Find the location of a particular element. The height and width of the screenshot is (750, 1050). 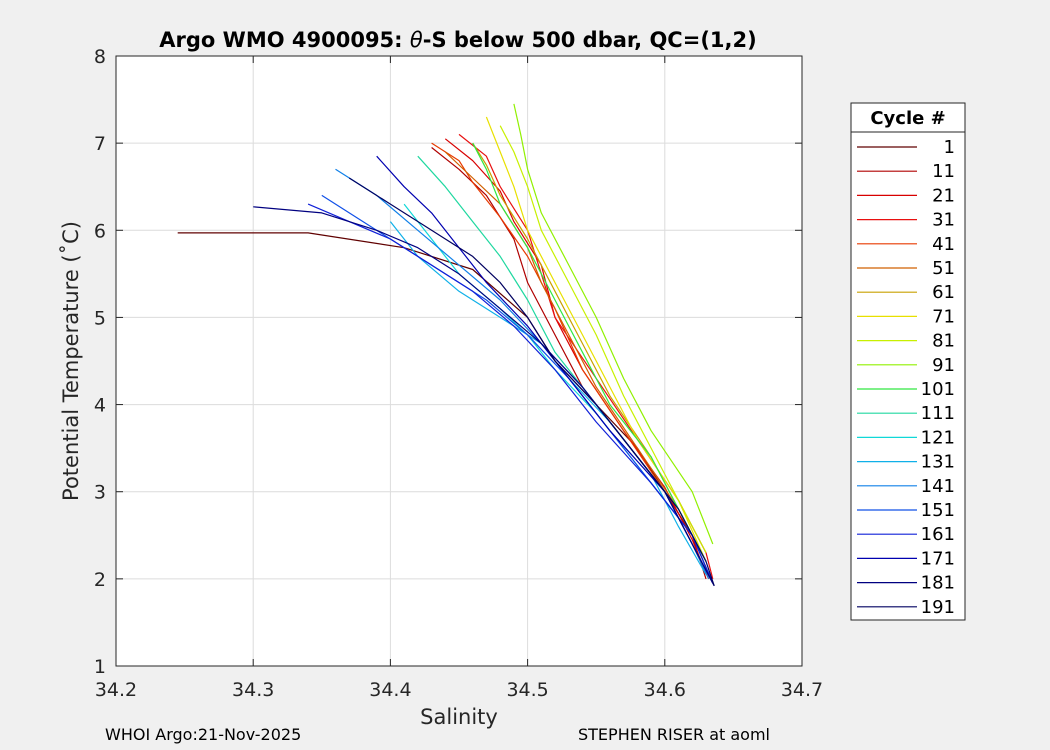

legend-label-71: 71 is located at coordinates (943, 316).